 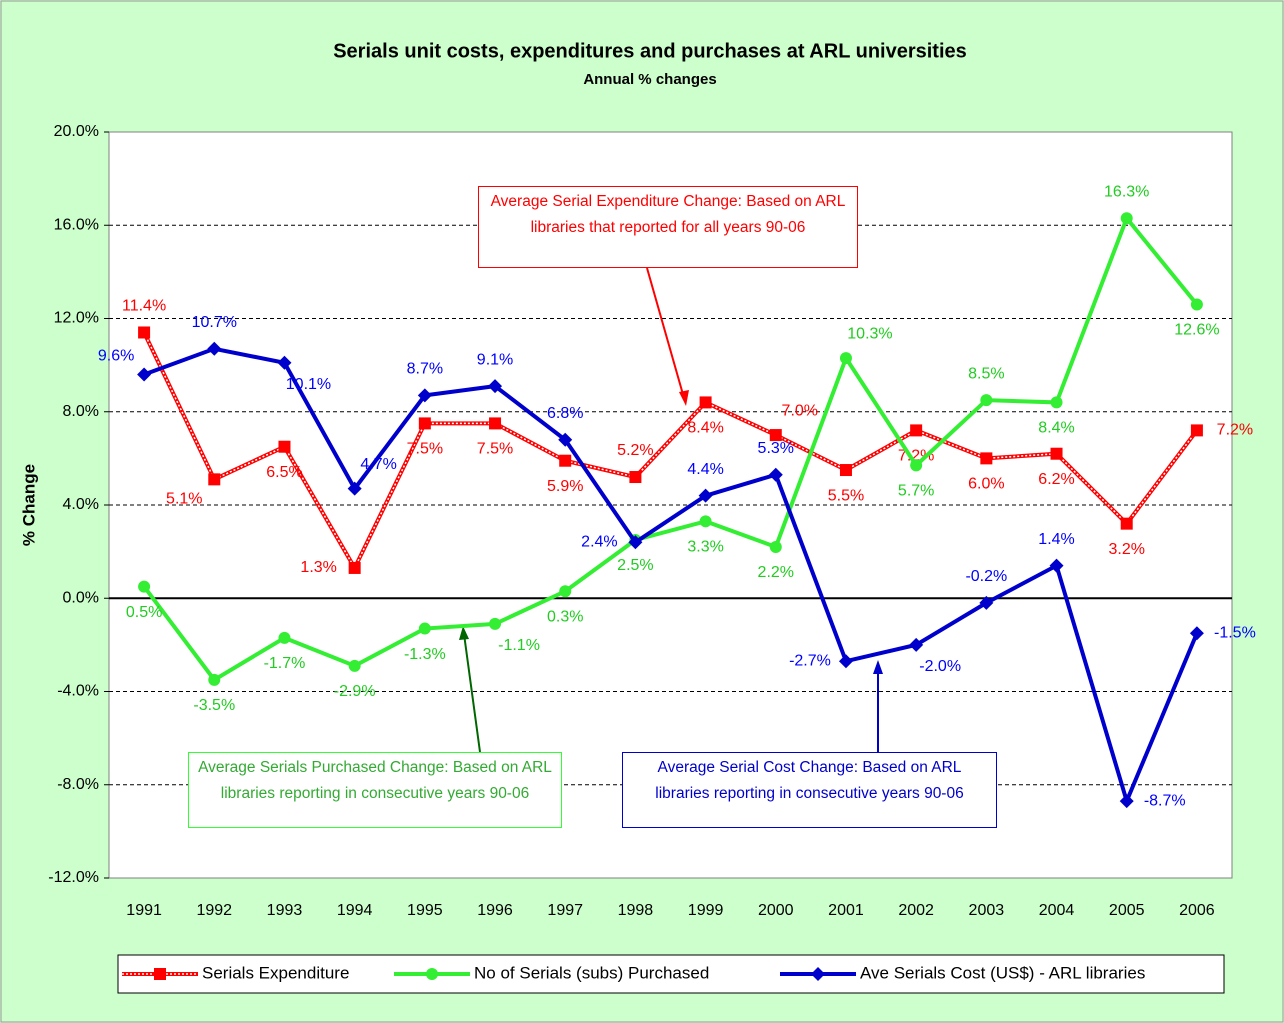 I want to click on data-label: 6.5%, so click(x=284, y=472).